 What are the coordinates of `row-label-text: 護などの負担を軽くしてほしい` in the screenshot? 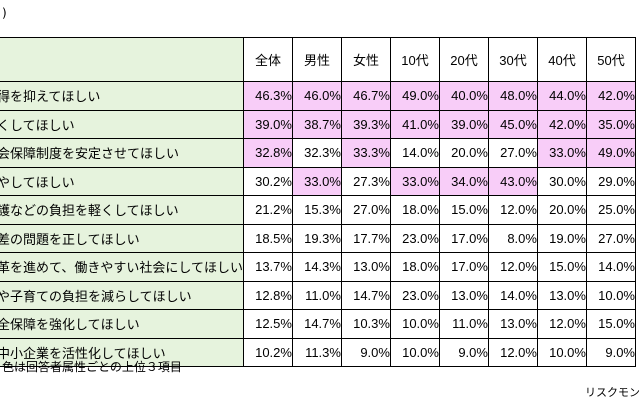 It's located at (89, 211).